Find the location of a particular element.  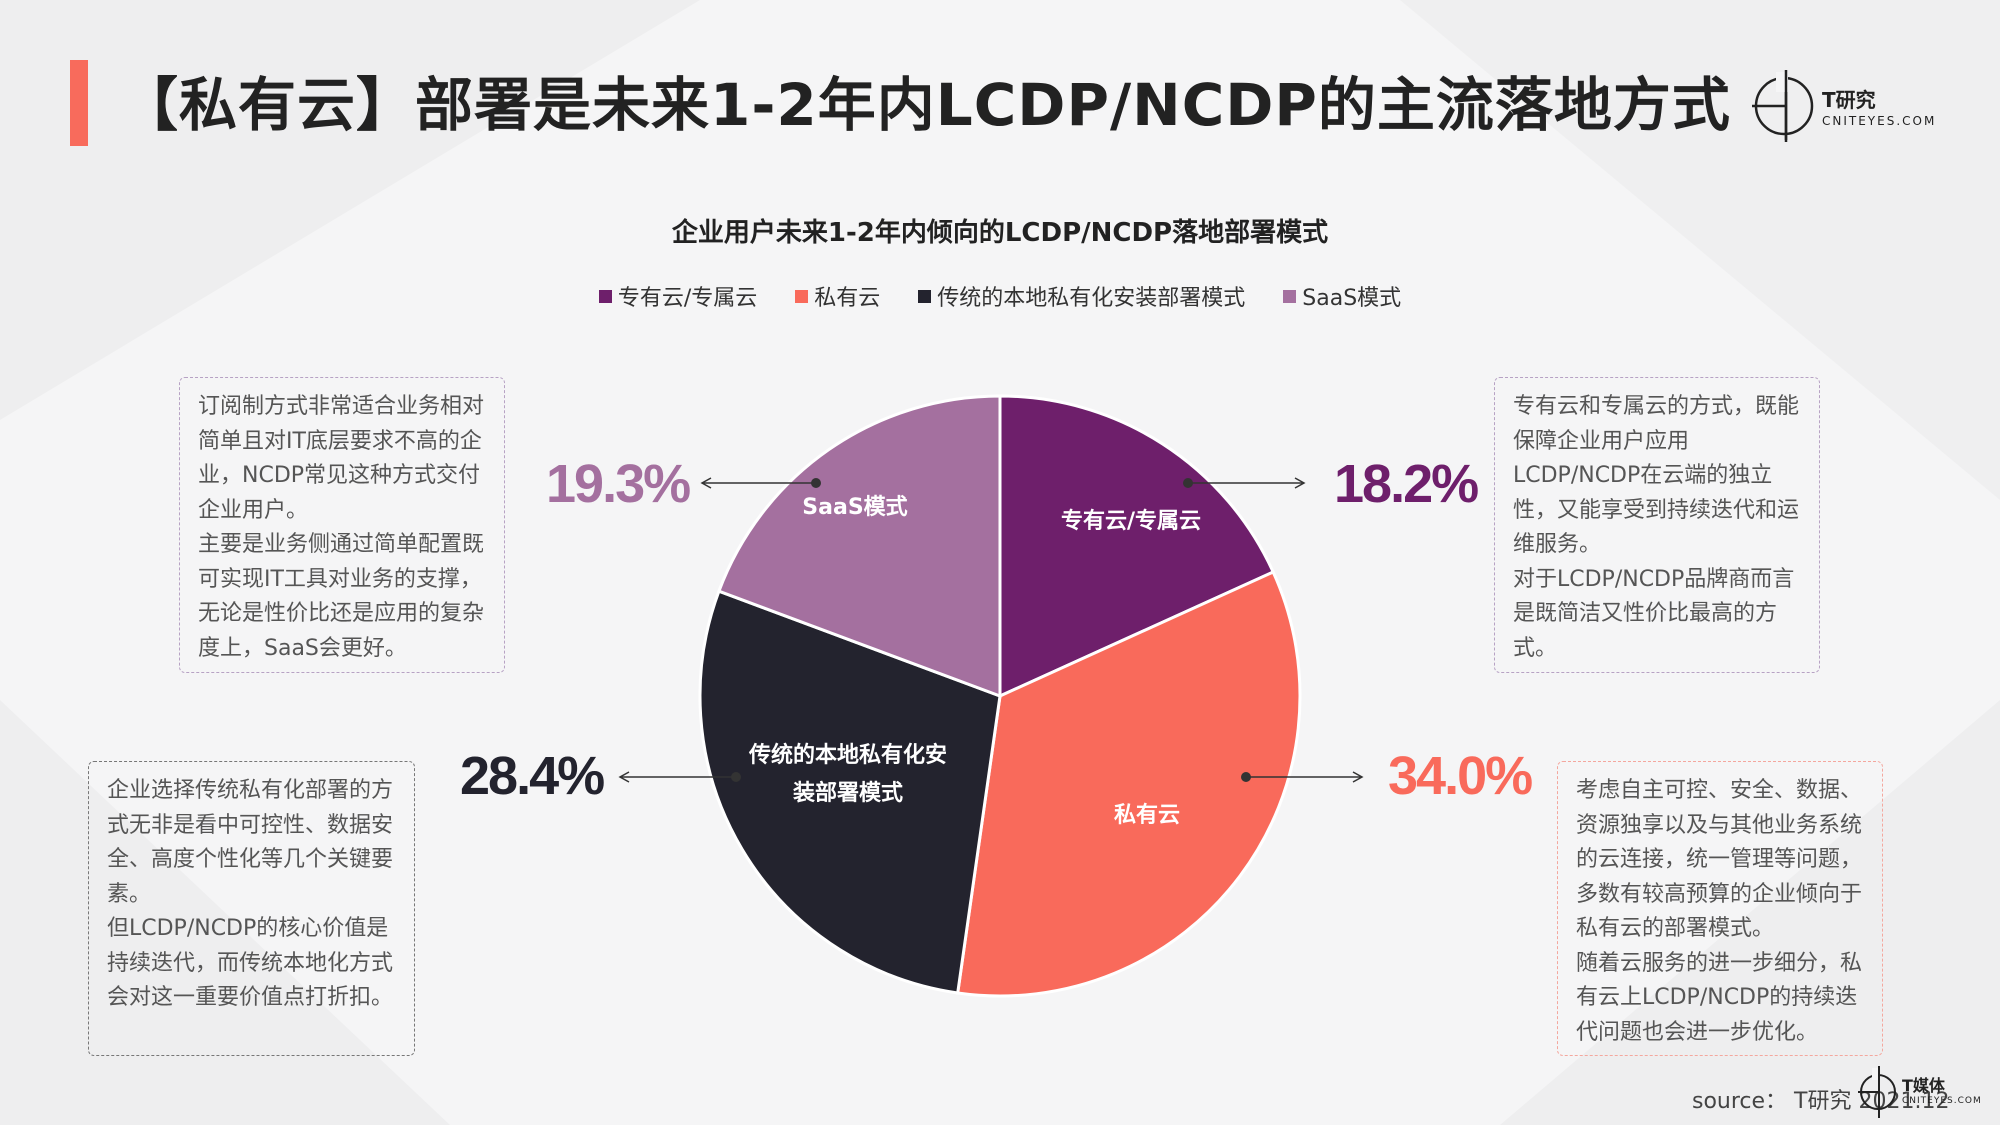

legend-item-private-dedicated: 专有云/专属云 is located at coordinates (678, 296).